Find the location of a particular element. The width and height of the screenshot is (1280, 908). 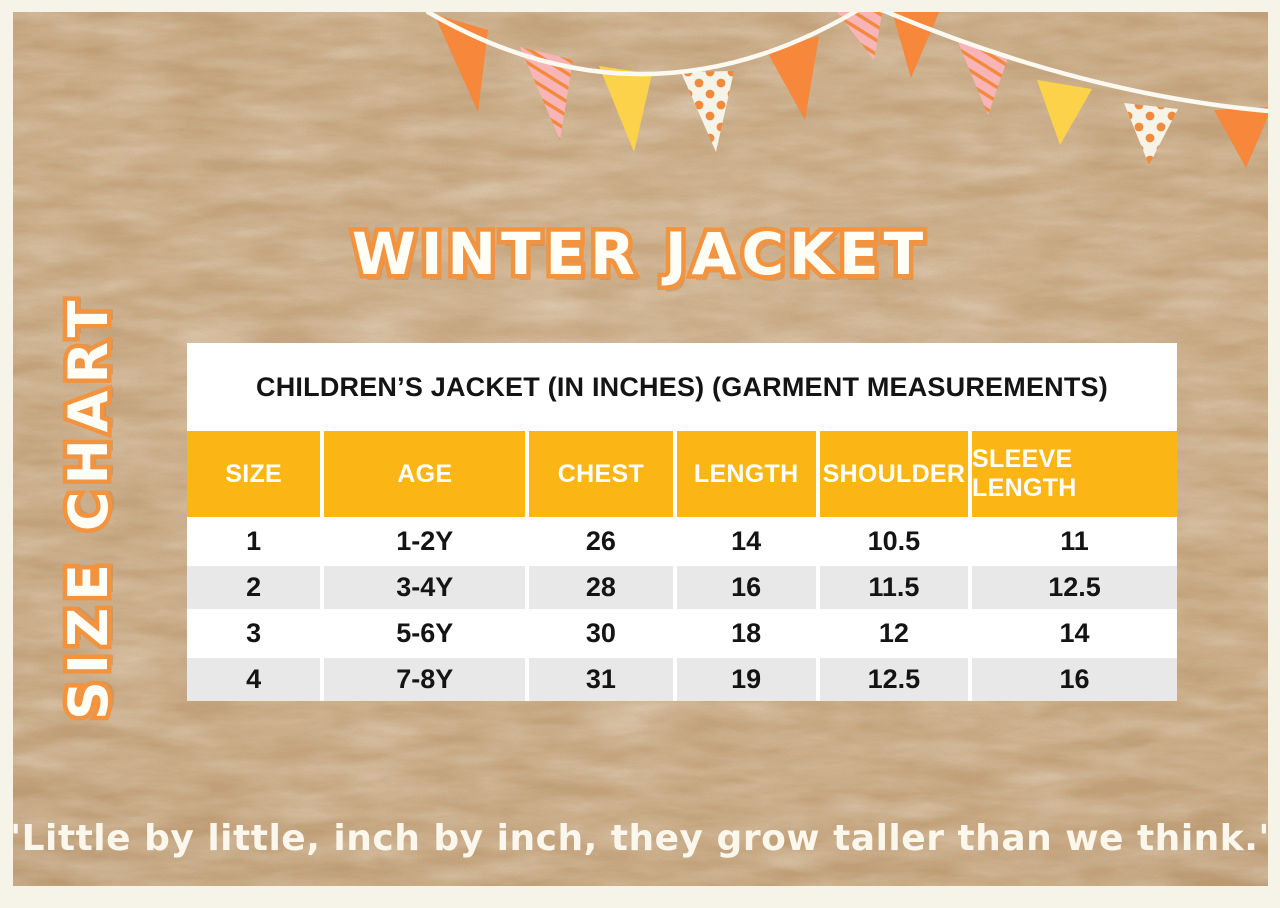

page-title: WINTER JACKET WINTER JACKET is located at coordinates (640, 261).